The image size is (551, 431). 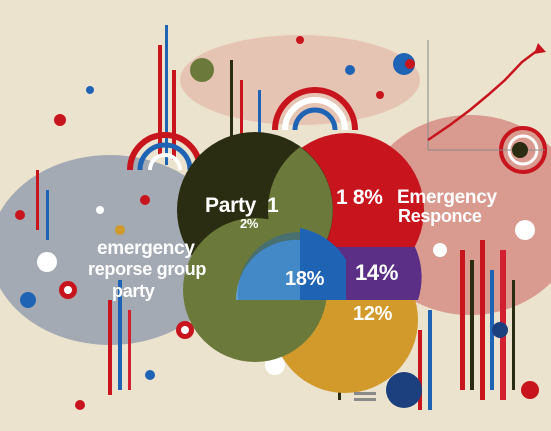 I want to click on label-emergency-value: 1 8%, so click(x=359, y=197).